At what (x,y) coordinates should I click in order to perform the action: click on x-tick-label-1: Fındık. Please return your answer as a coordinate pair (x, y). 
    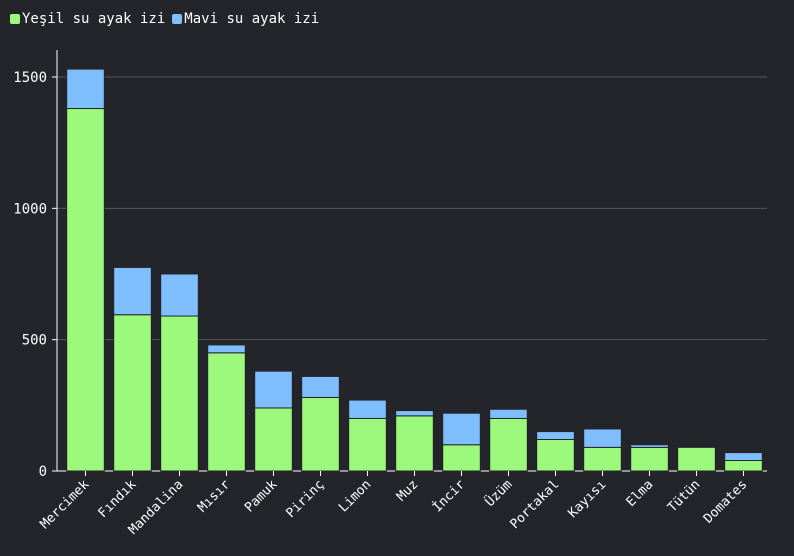
    Looking at the image, I should click on (118, 499).